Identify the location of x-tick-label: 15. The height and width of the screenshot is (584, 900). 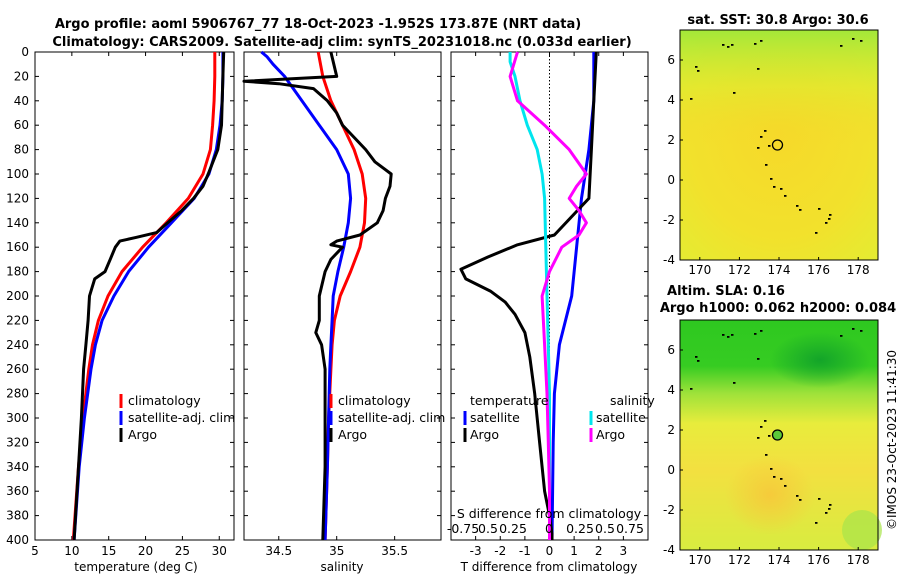
(108, 551).